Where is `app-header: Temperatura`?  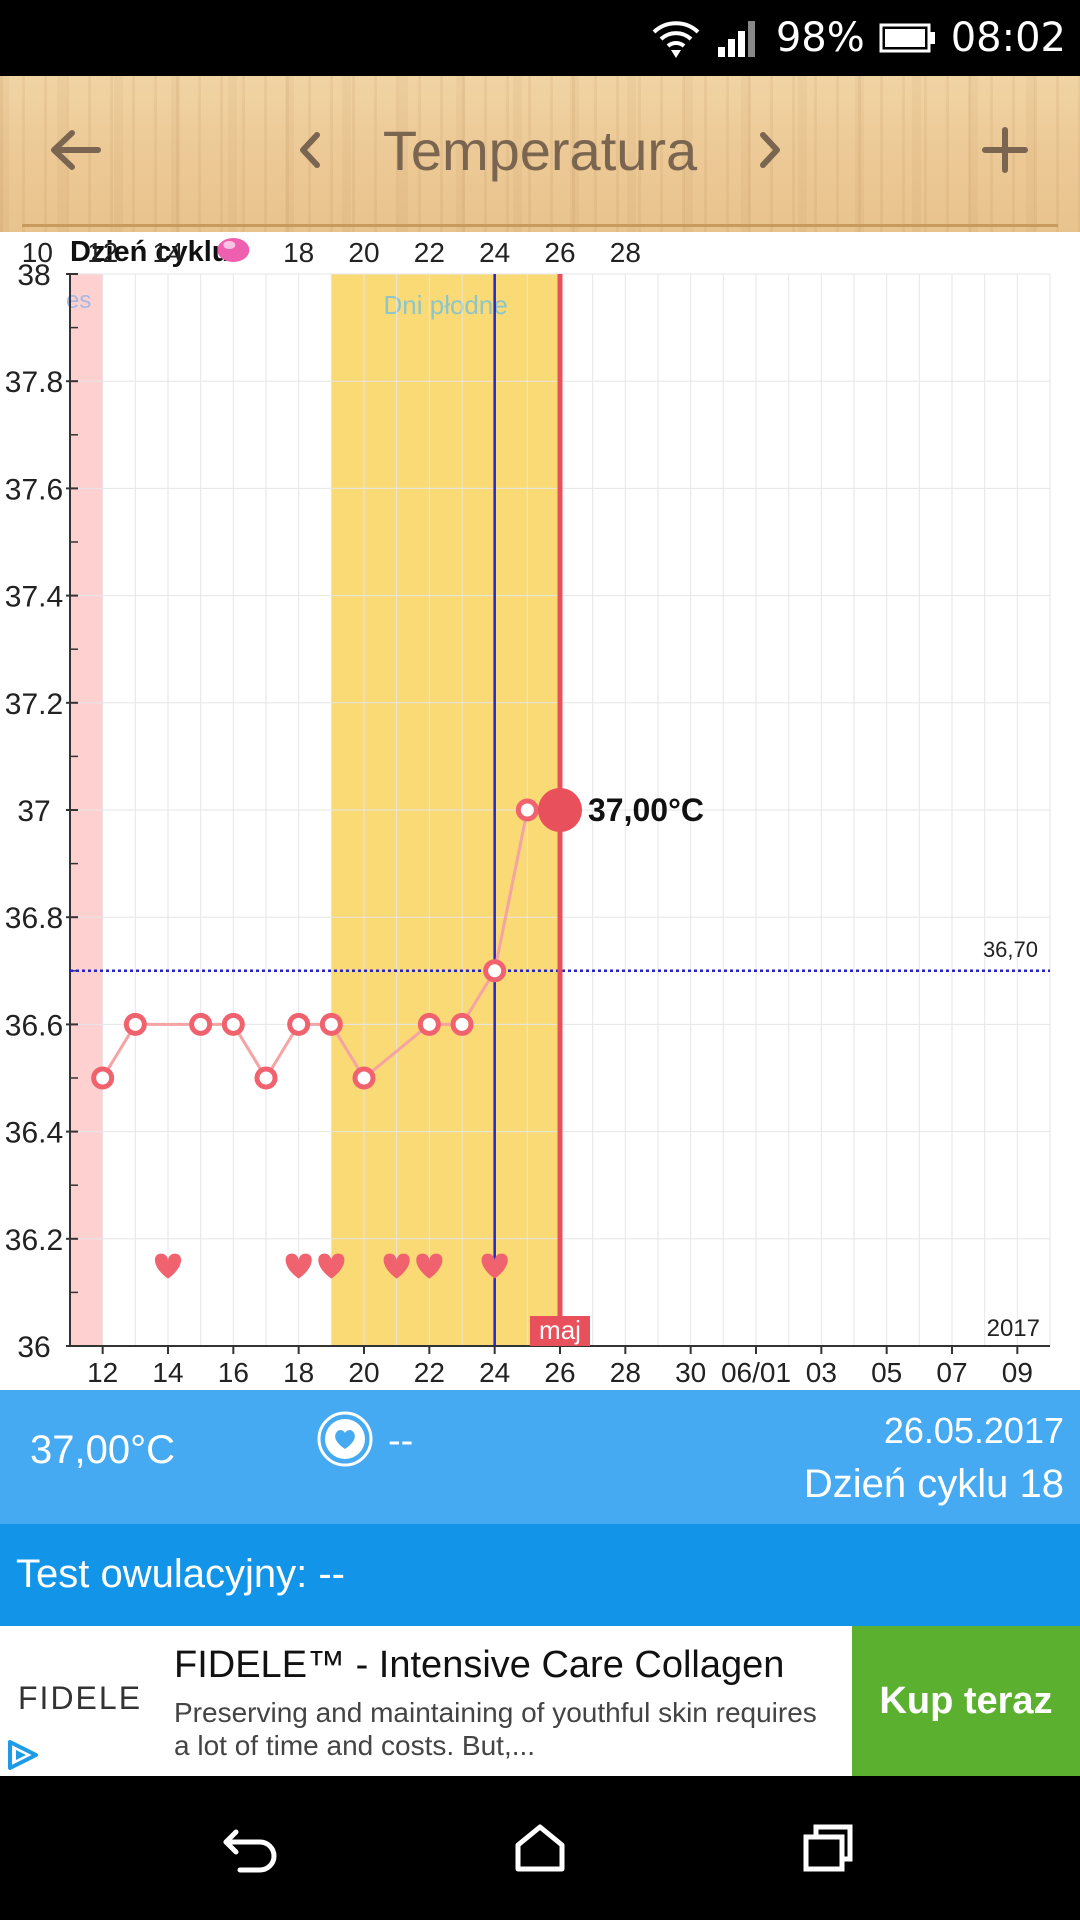 app-header: Temperatura is located at coordinates (540, 154).